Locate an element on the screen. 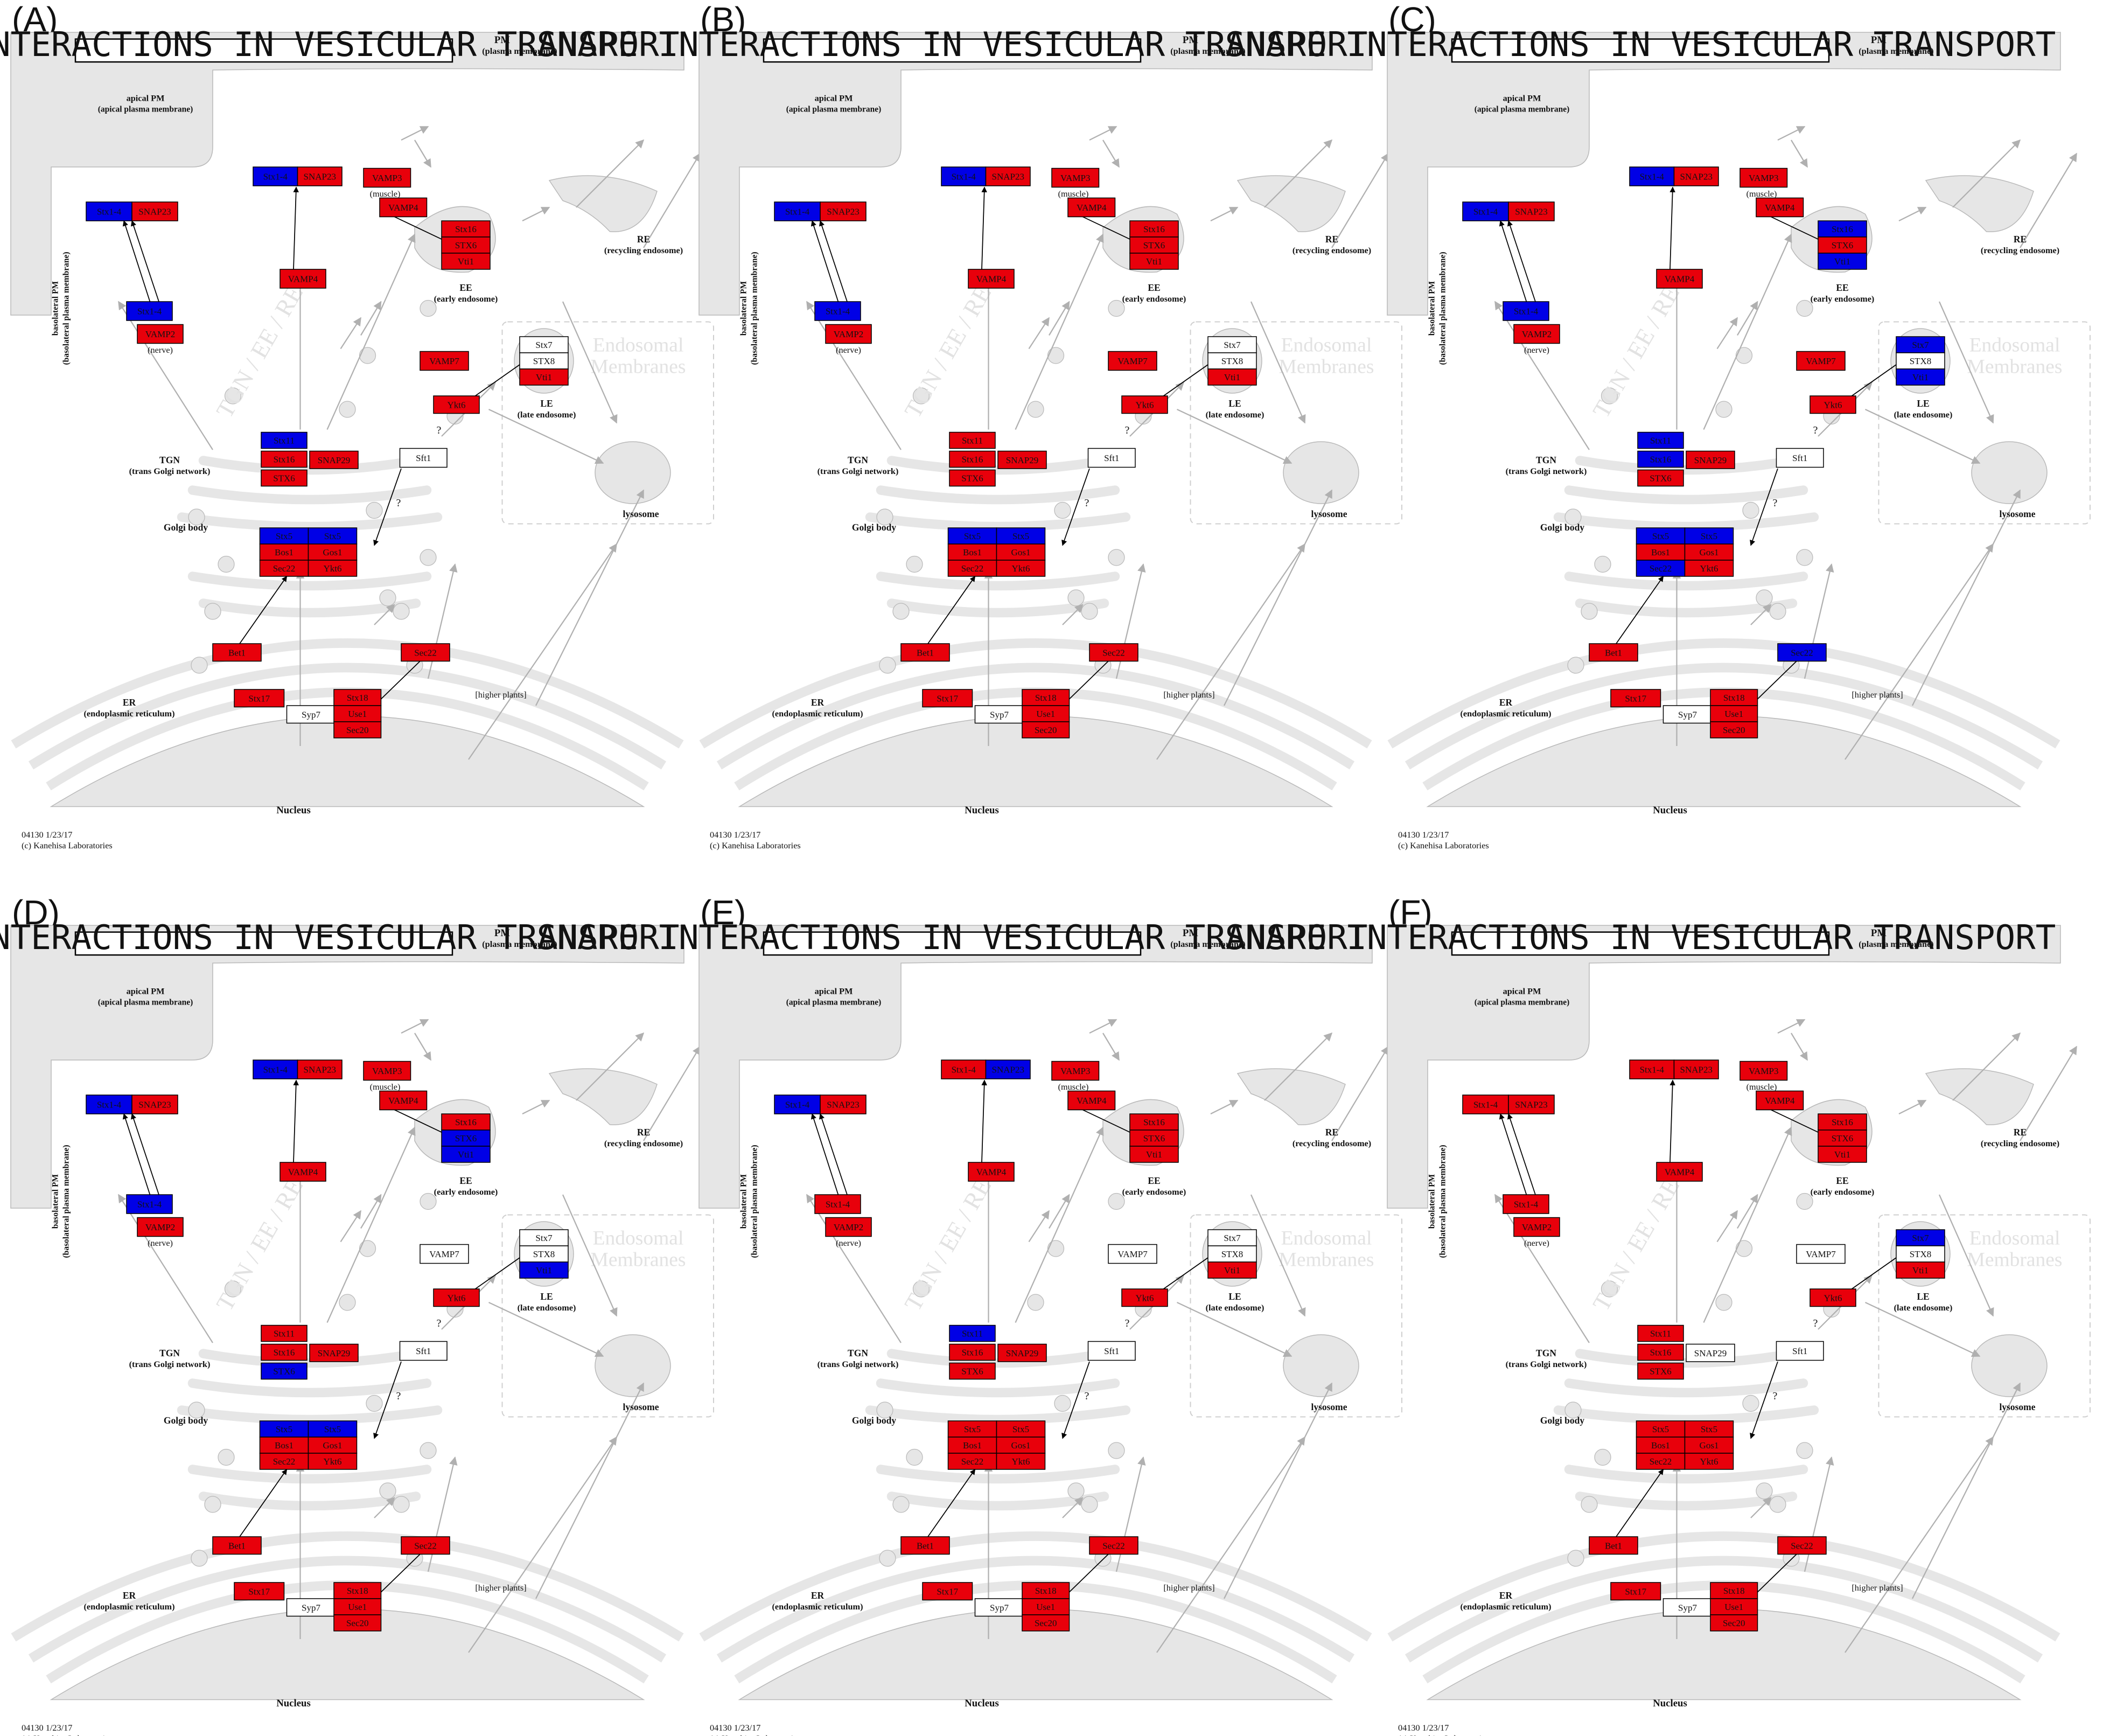 This screenshot has width=2110, height=1736. gene-label-apicalSyn: Stx1-4 is located at coordinates (275, 177).